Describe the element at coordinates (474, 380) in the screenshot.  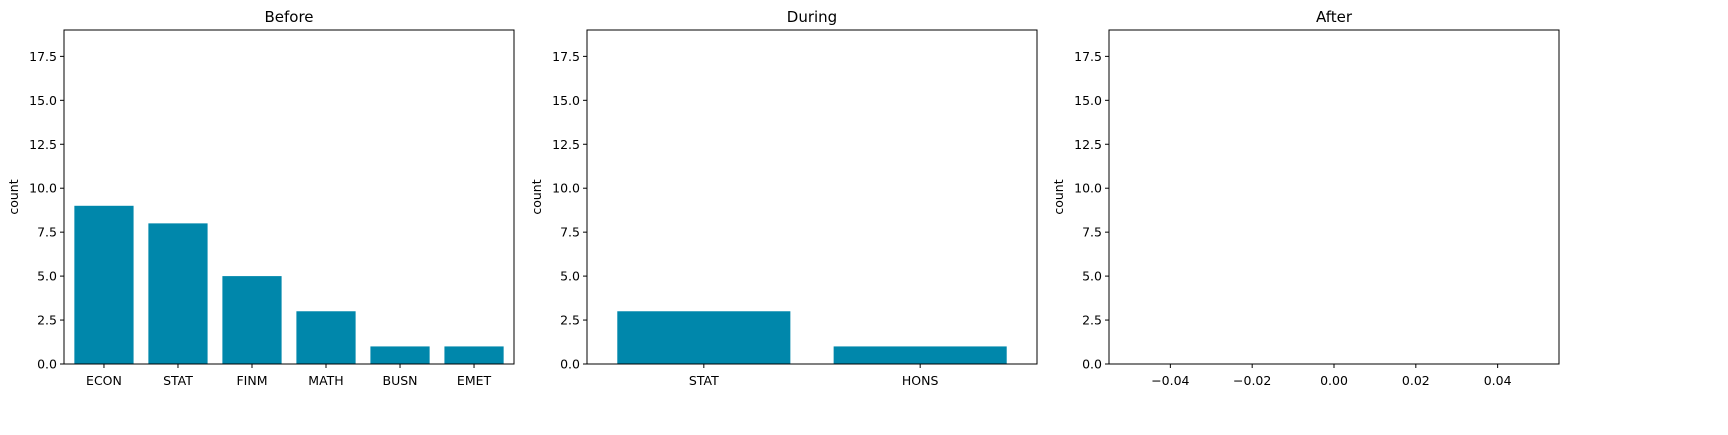
I see `x-tick-label: EMET` at that location.